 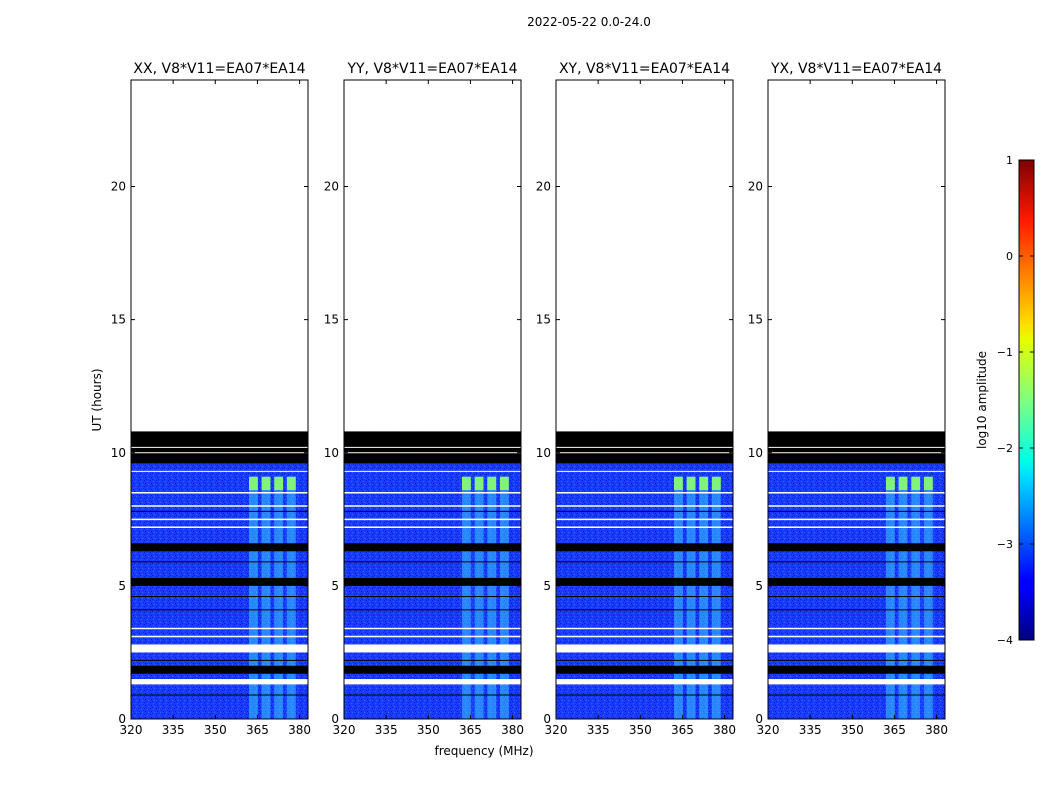 What do you see at coordinates (1005, 544) in the screenshot?
I see `colorbar-tick-label: −3` at bounding box center [1005, 544].